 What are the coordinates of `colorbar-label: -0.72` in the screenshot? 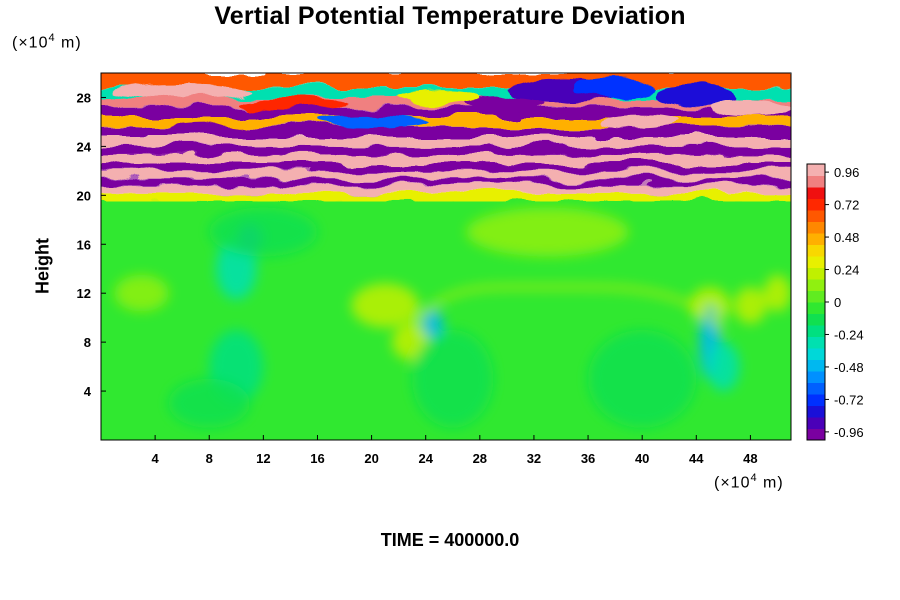 It's located at (849, 399).